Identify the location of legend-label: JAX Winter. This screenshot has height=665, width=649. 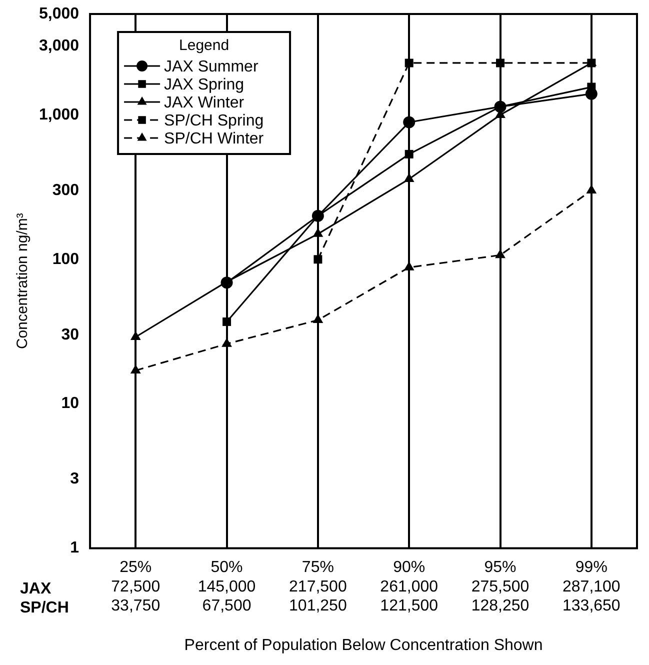
(204, 103).